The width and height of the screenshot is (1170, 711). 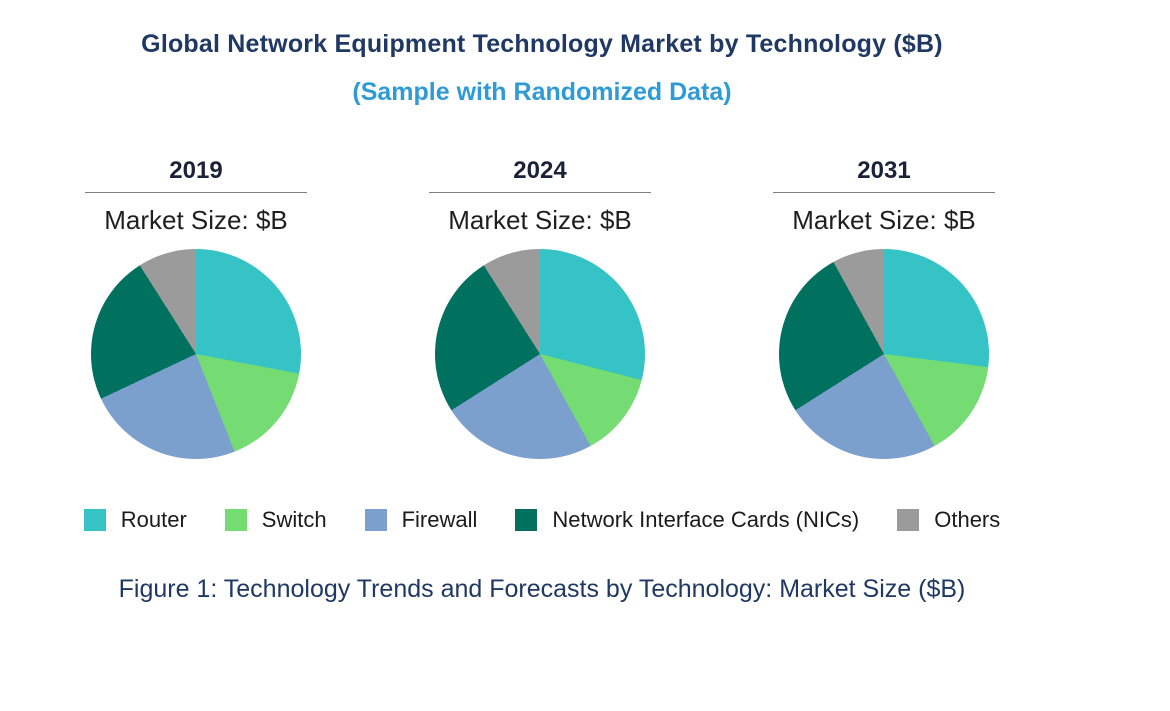 I want to click on year-underline-2031: 2031, so click(x=884, y=175).